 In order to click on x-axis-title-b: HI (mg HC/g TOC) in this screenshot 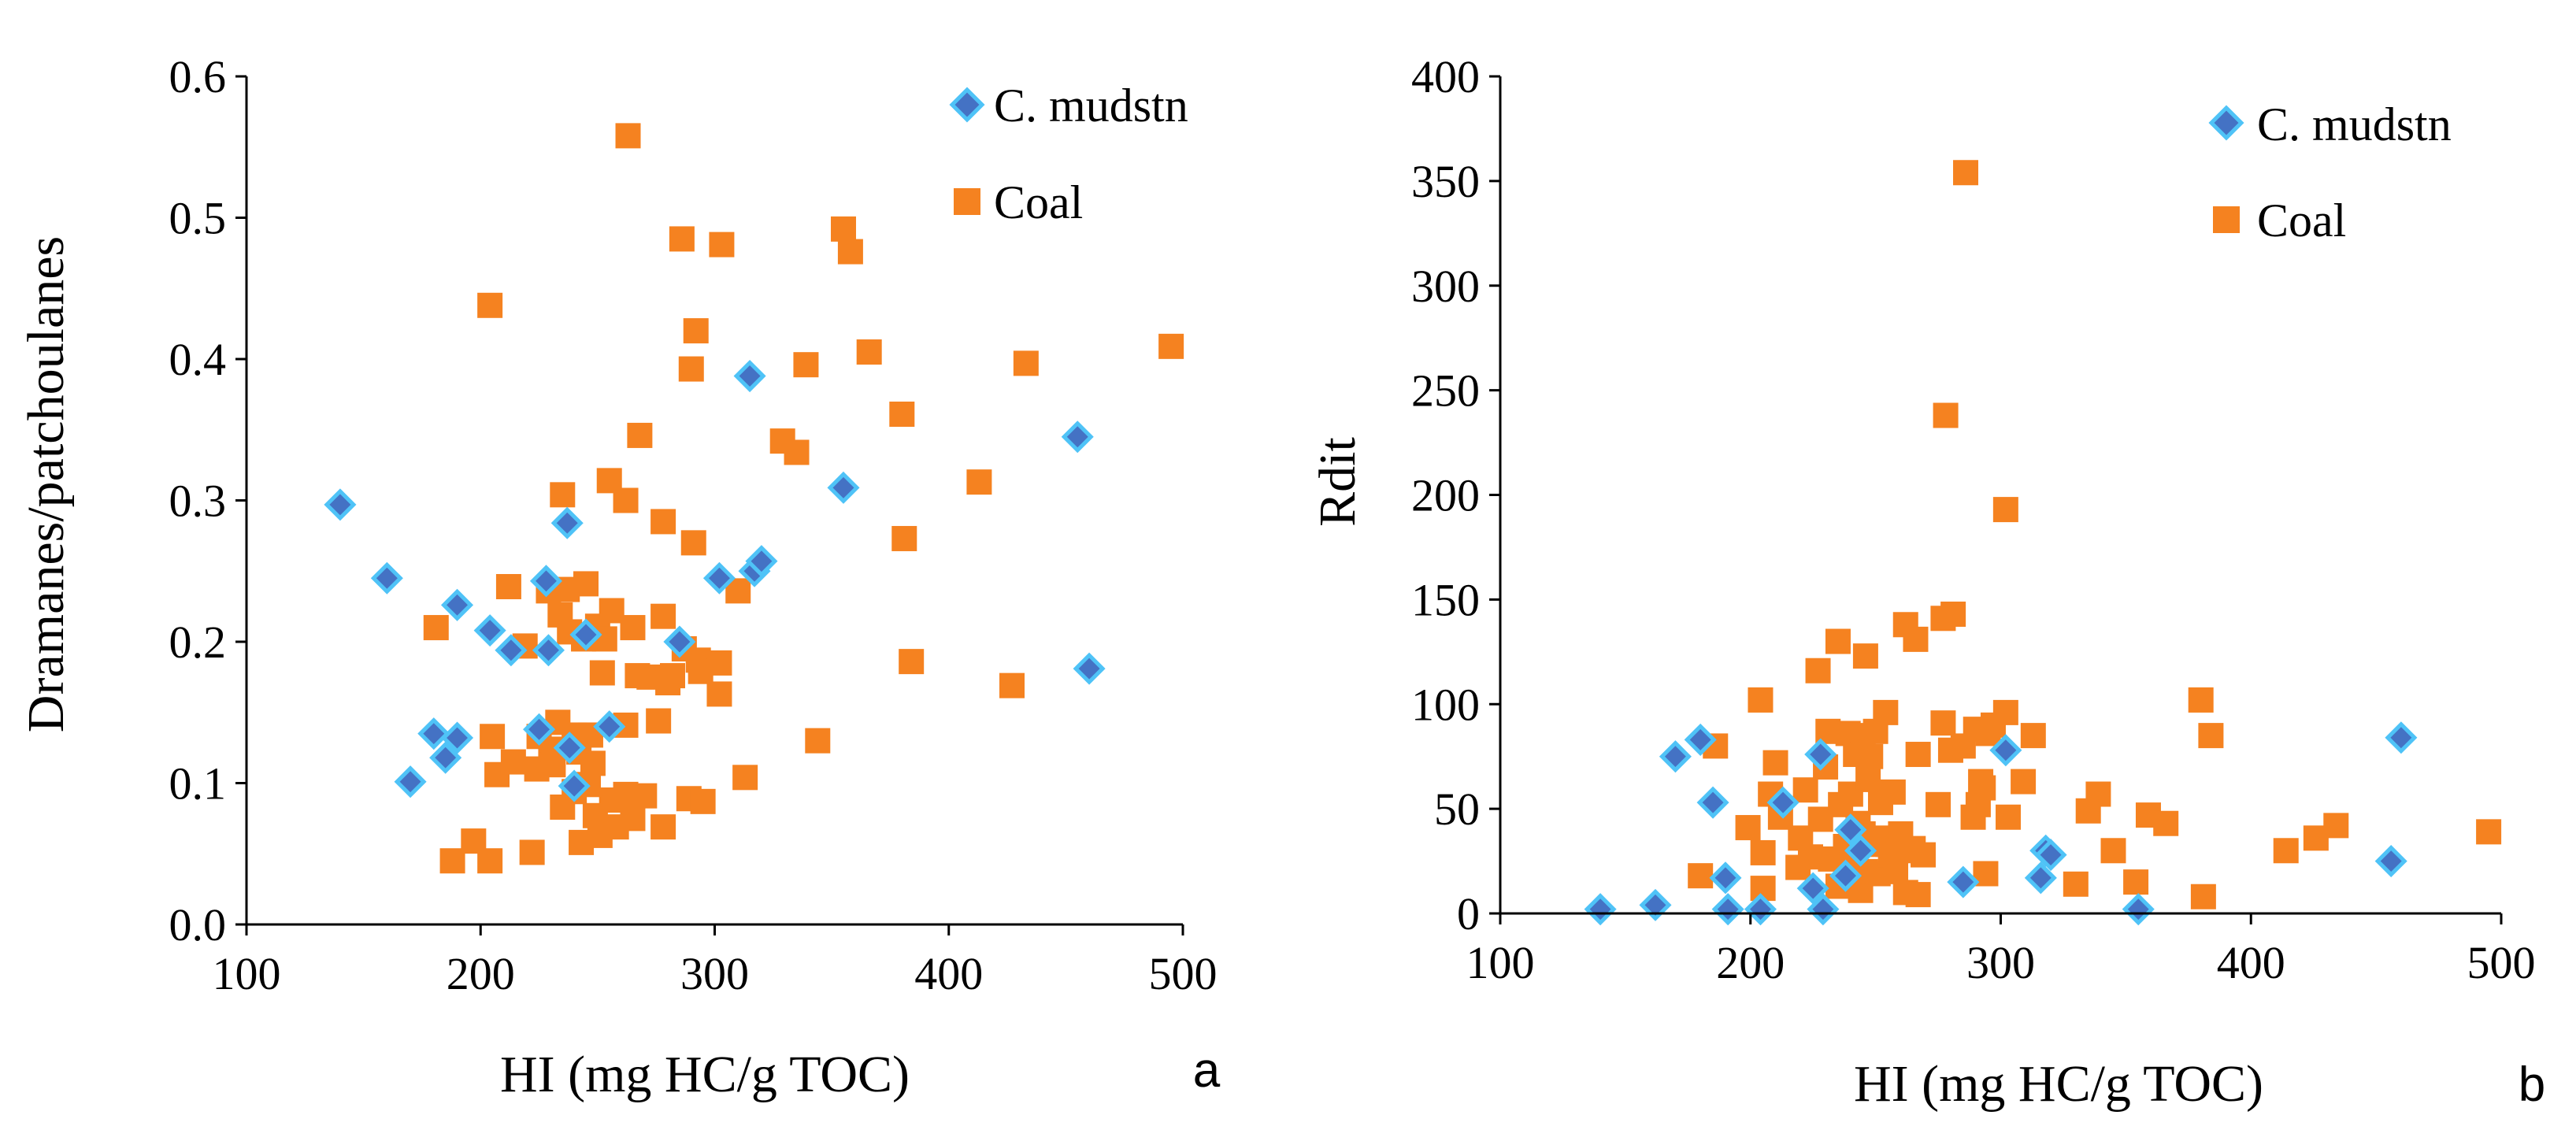, I will do `click(2058, 1084)`.